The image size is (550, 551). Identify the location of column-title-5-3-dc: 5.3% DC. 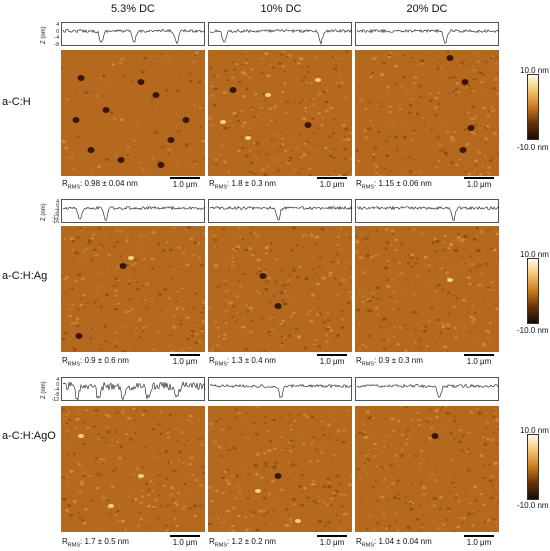
(133, 9).